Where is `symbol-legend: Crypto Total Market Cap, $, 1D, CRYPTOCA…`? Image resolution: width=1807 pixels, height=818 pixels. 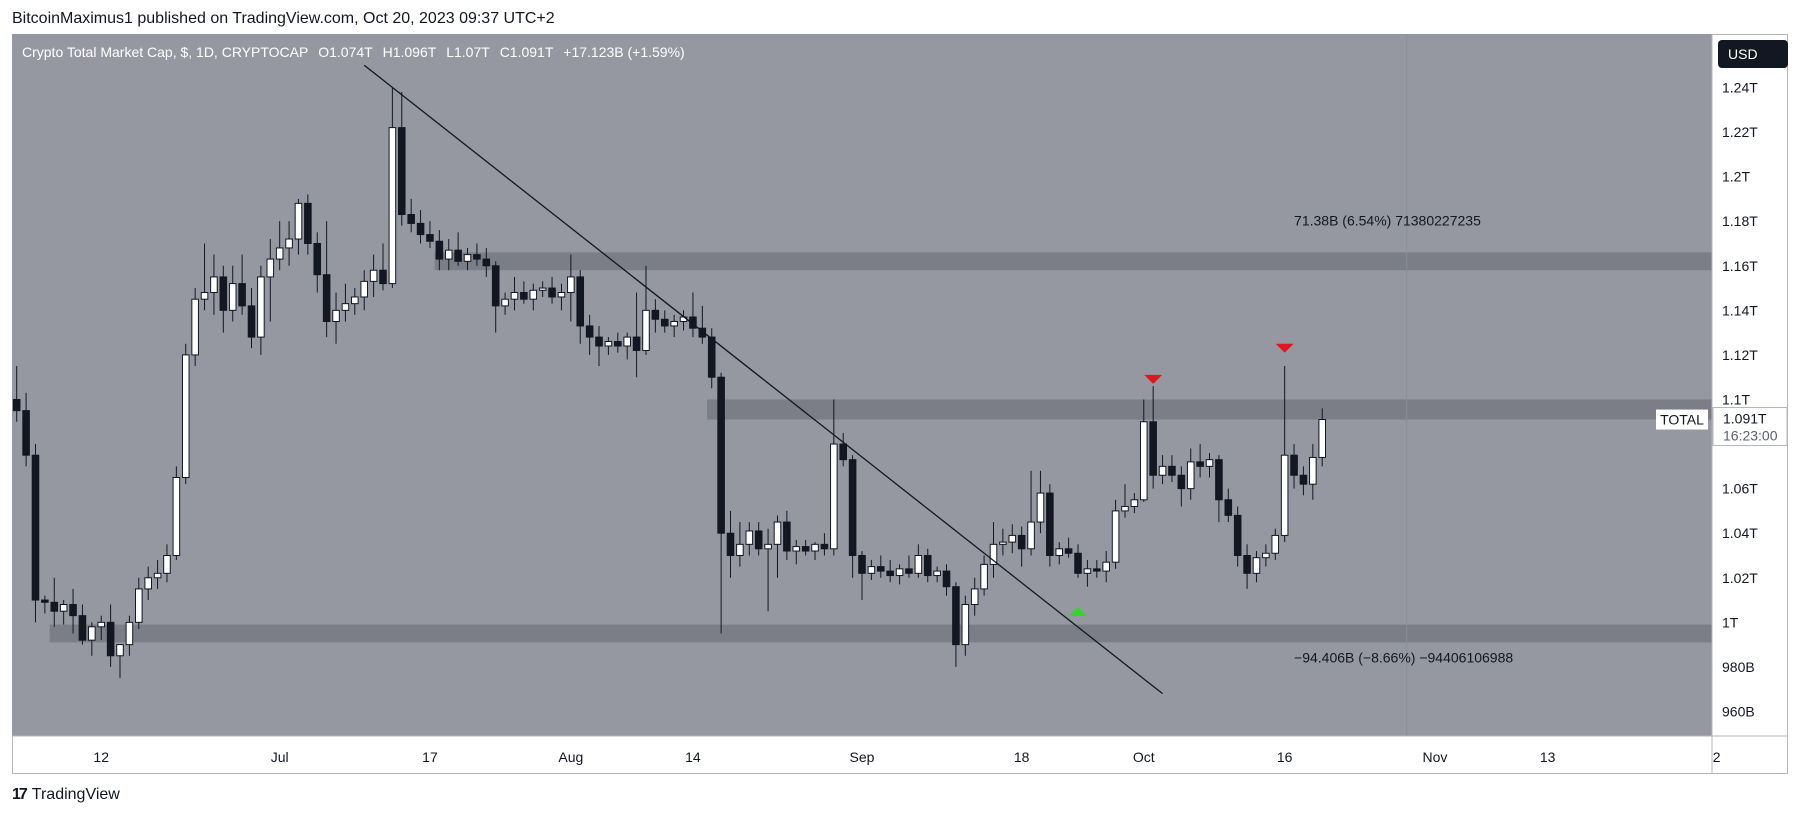
symbol-legend: Crypto Total Market Cap, $, 1D, CRYPTOCA… is located at coordinates (356, 52).